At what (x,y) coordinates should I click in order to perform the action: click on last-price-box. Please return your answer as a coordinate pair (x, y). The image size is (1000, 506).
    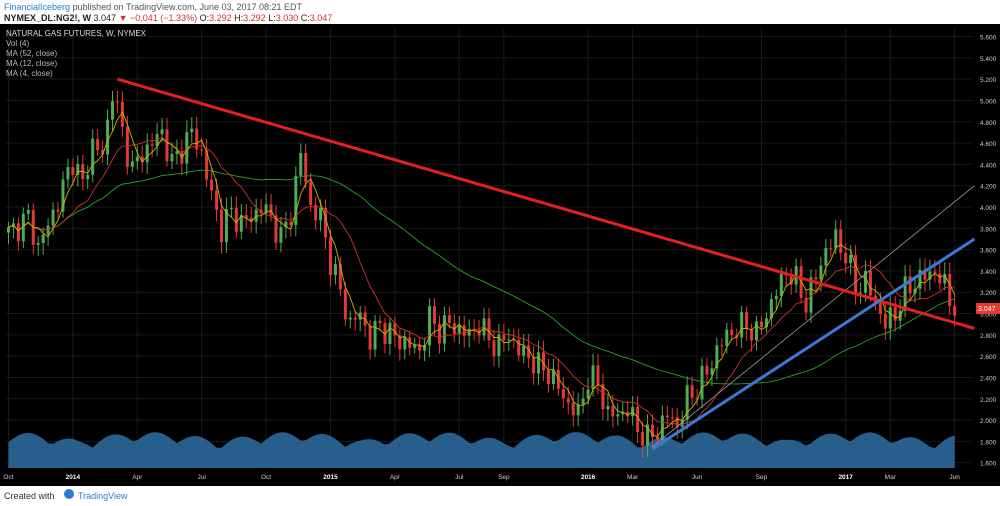
    Looking at the image, I should click on (988, 309).